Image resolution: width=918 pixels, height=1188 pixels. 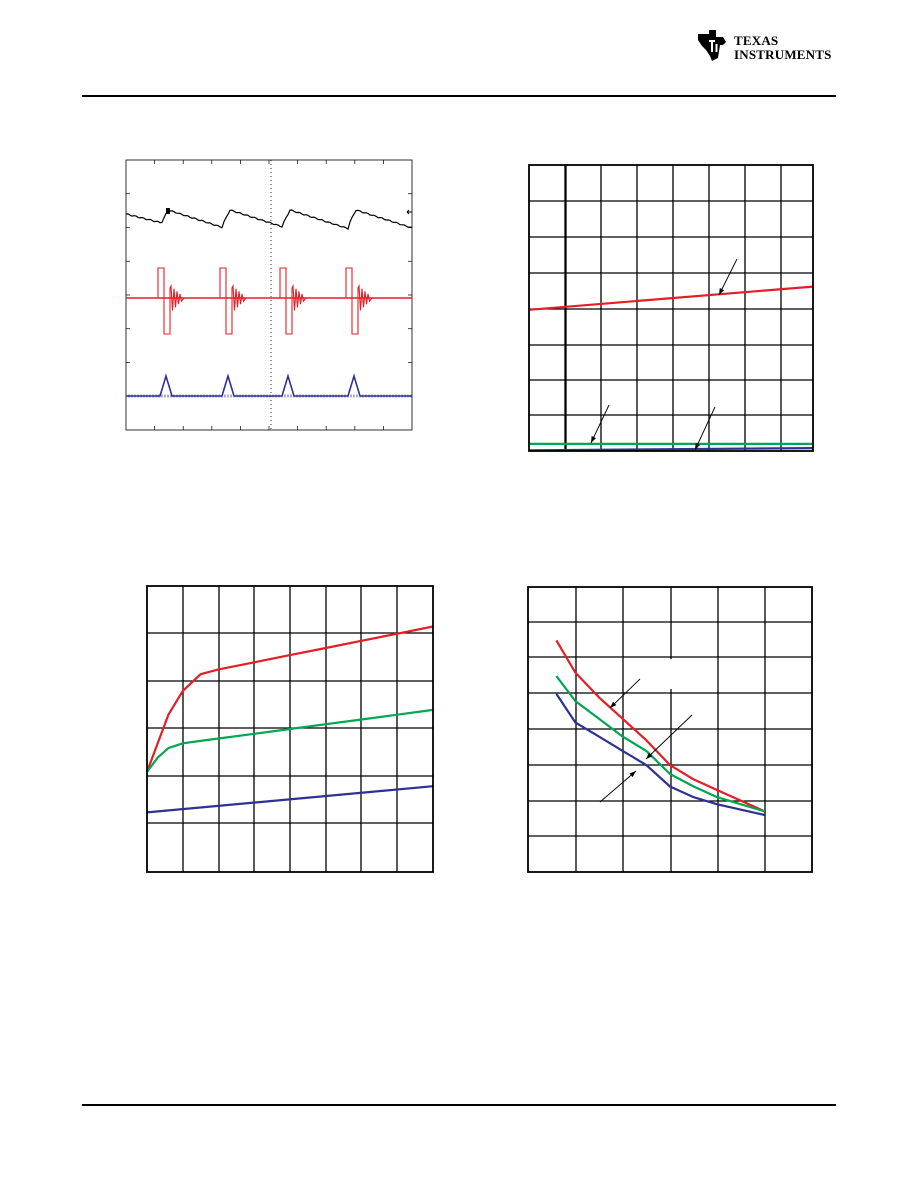 I want to click on header-rule, so click(x=459, y=96).